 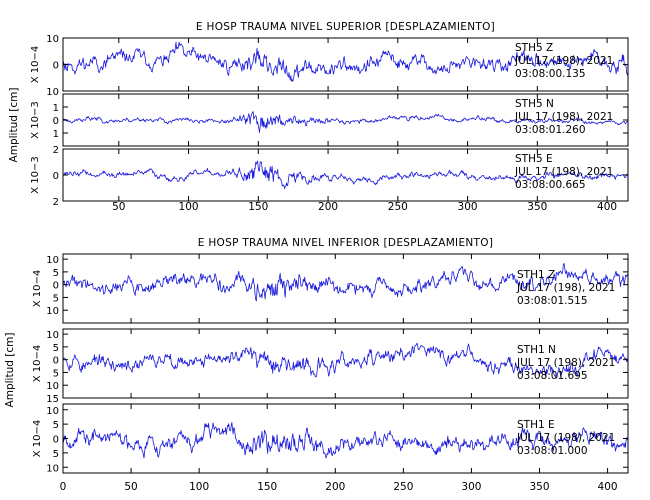 What do you see at coordinates (550, 185) in the screenshot?
I see `record-time: 03:08:00.665` at bounding box center [550, 185].